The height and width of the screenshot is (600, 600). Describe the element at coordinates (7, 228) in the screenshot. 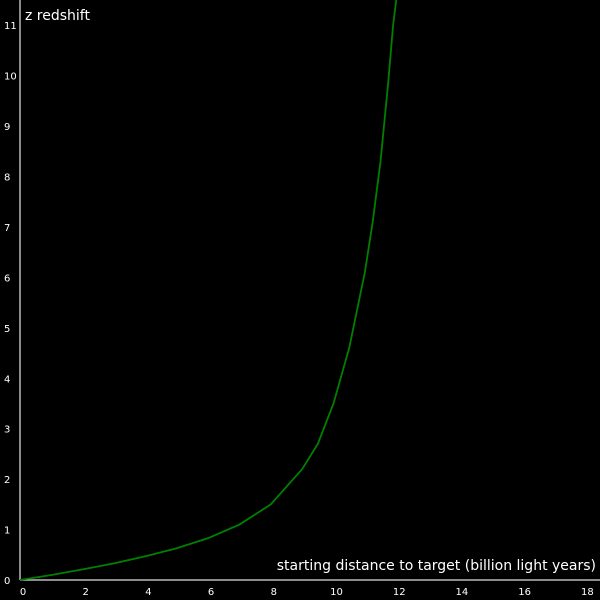

I see `y-tick-label: 7` at that location.